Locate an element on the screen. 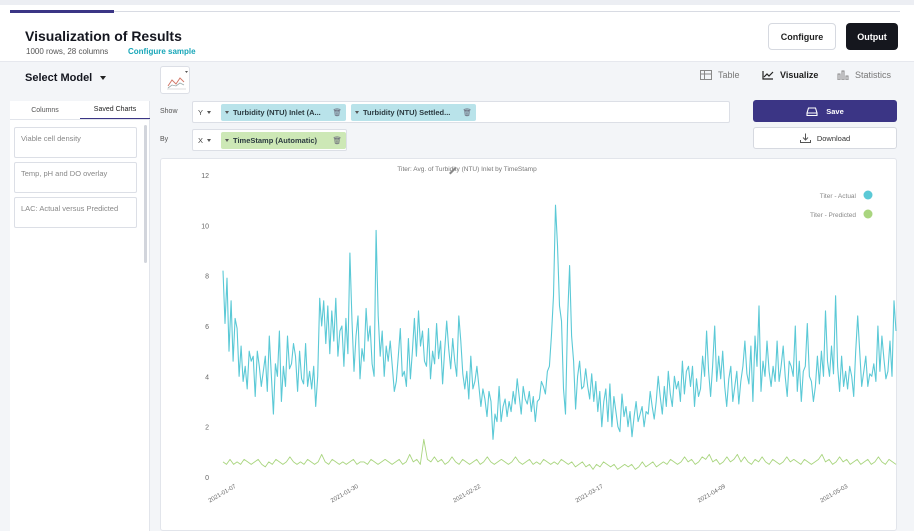  save-icon is located at coordinates (812, 111).